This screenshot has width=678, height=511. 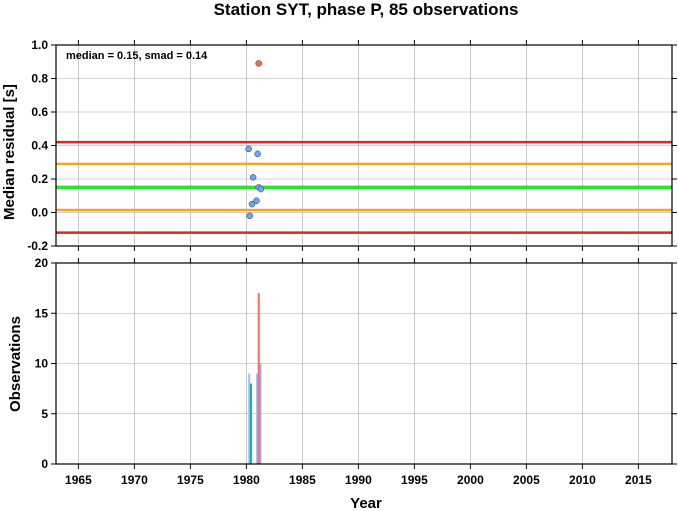 What do you see at coordinates (255, 140) in the screenshot?
I see `residual-points` at bounding box center [255, 140].